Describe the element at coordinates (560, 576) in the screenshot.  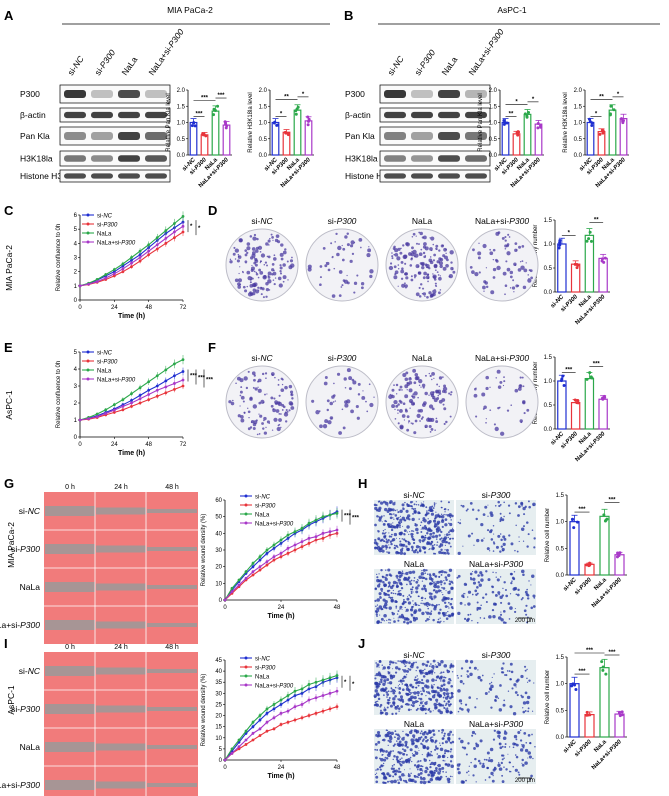
I see `y-tick-label: 0.0` at that location.